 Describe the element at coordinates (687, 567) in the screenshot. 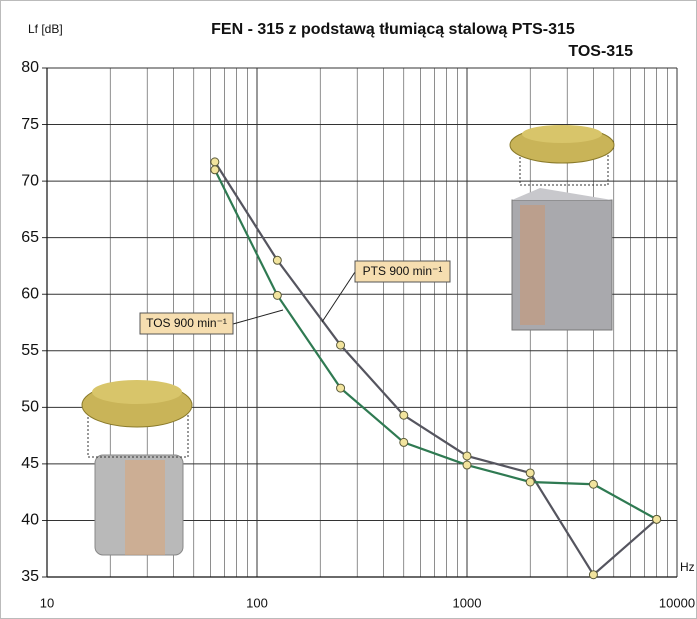

I see `x-axis-label: Hz` at that location.